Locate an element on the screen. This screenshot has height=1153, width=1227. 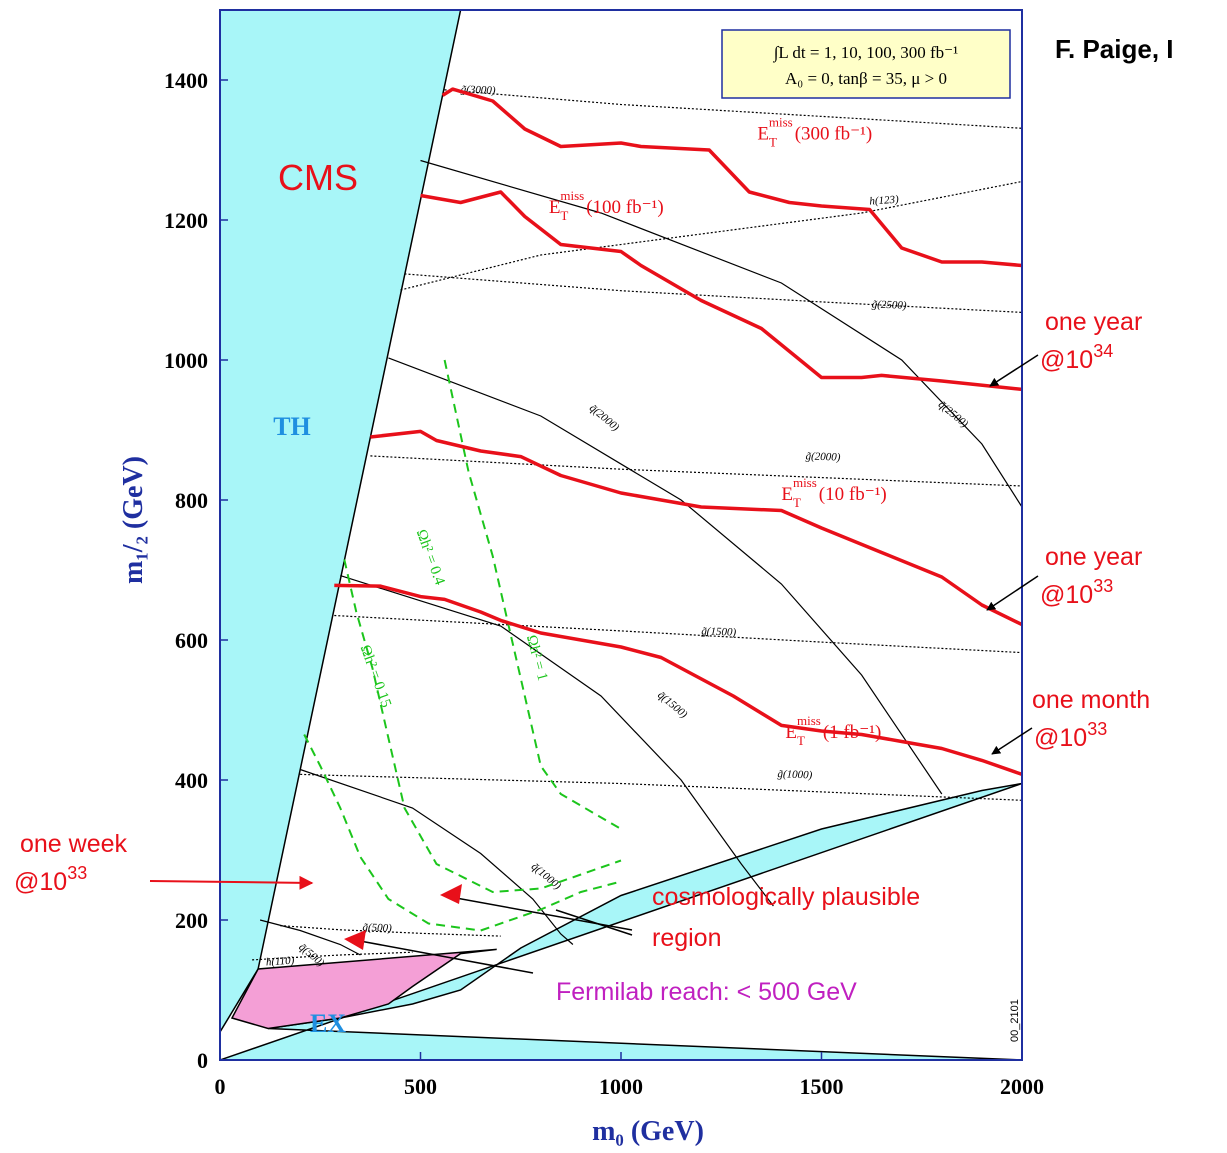
svg-text: cosmologically plausible is located at coordinates (786, 897).